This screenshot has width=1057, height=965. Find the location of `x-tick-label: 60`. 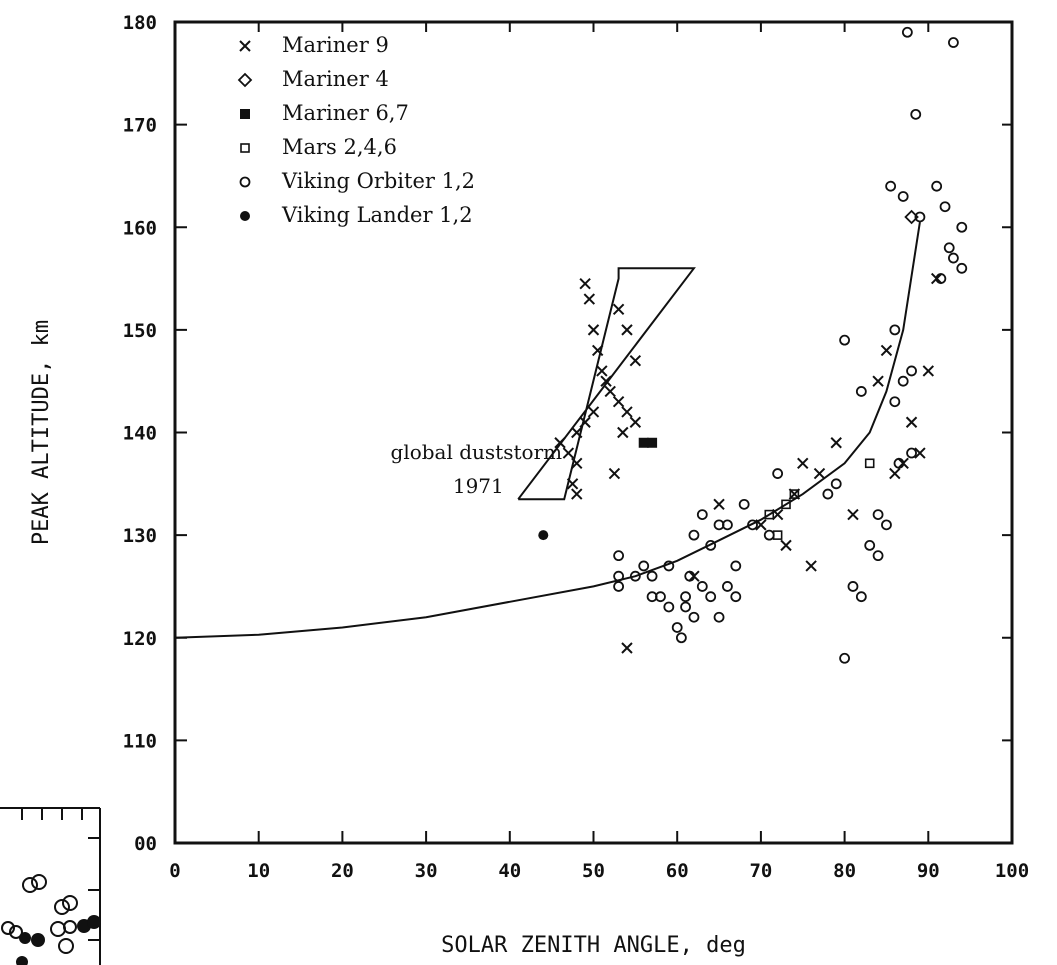

x-tick-label: 60 is located at coordinates (677, 871).